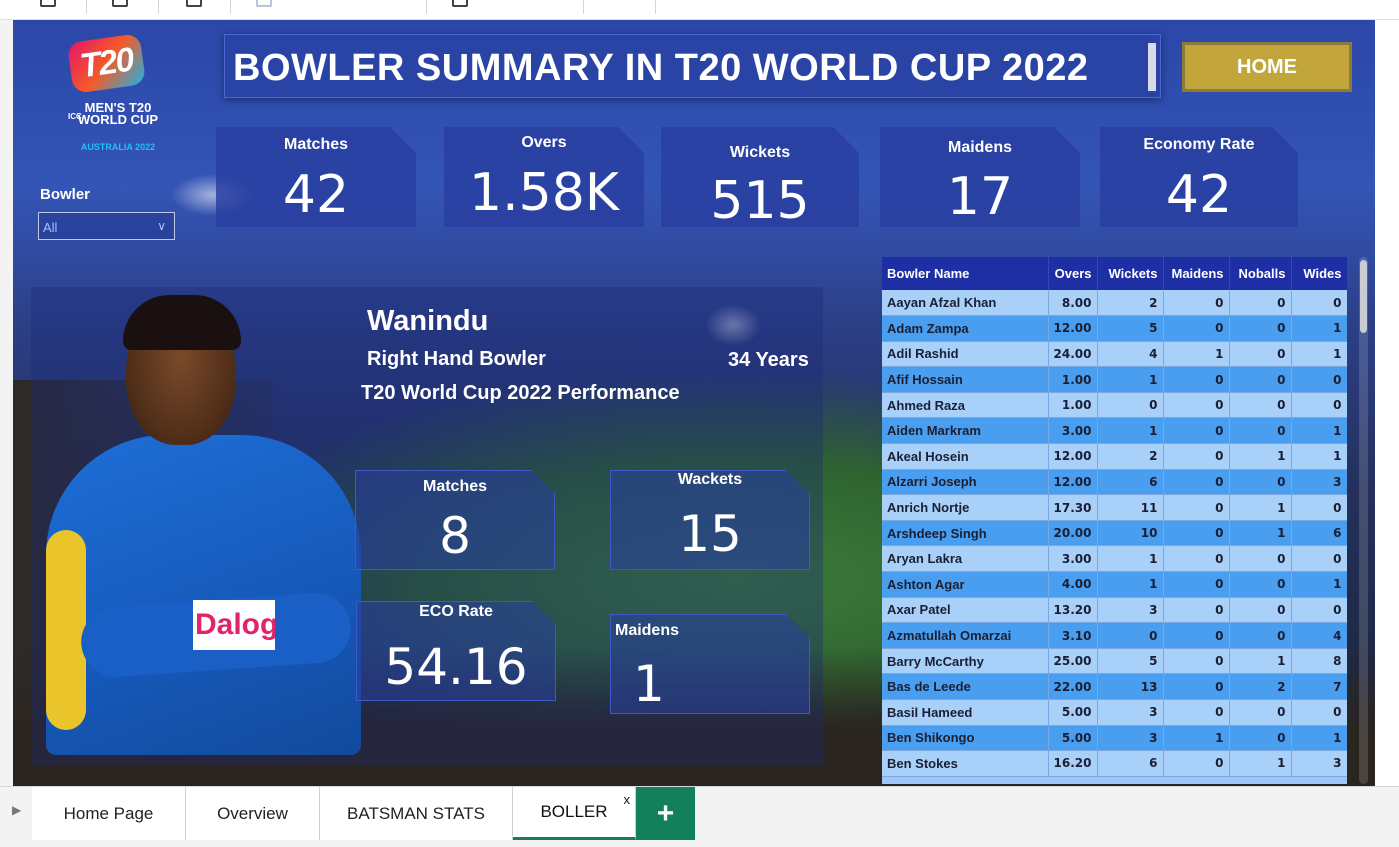 This screenshot has width=1399, height=847. What do you see at coordinates (1130, 303) in the screenshot?
I see `table-cell: 2` at bounding box center [1130, 303].